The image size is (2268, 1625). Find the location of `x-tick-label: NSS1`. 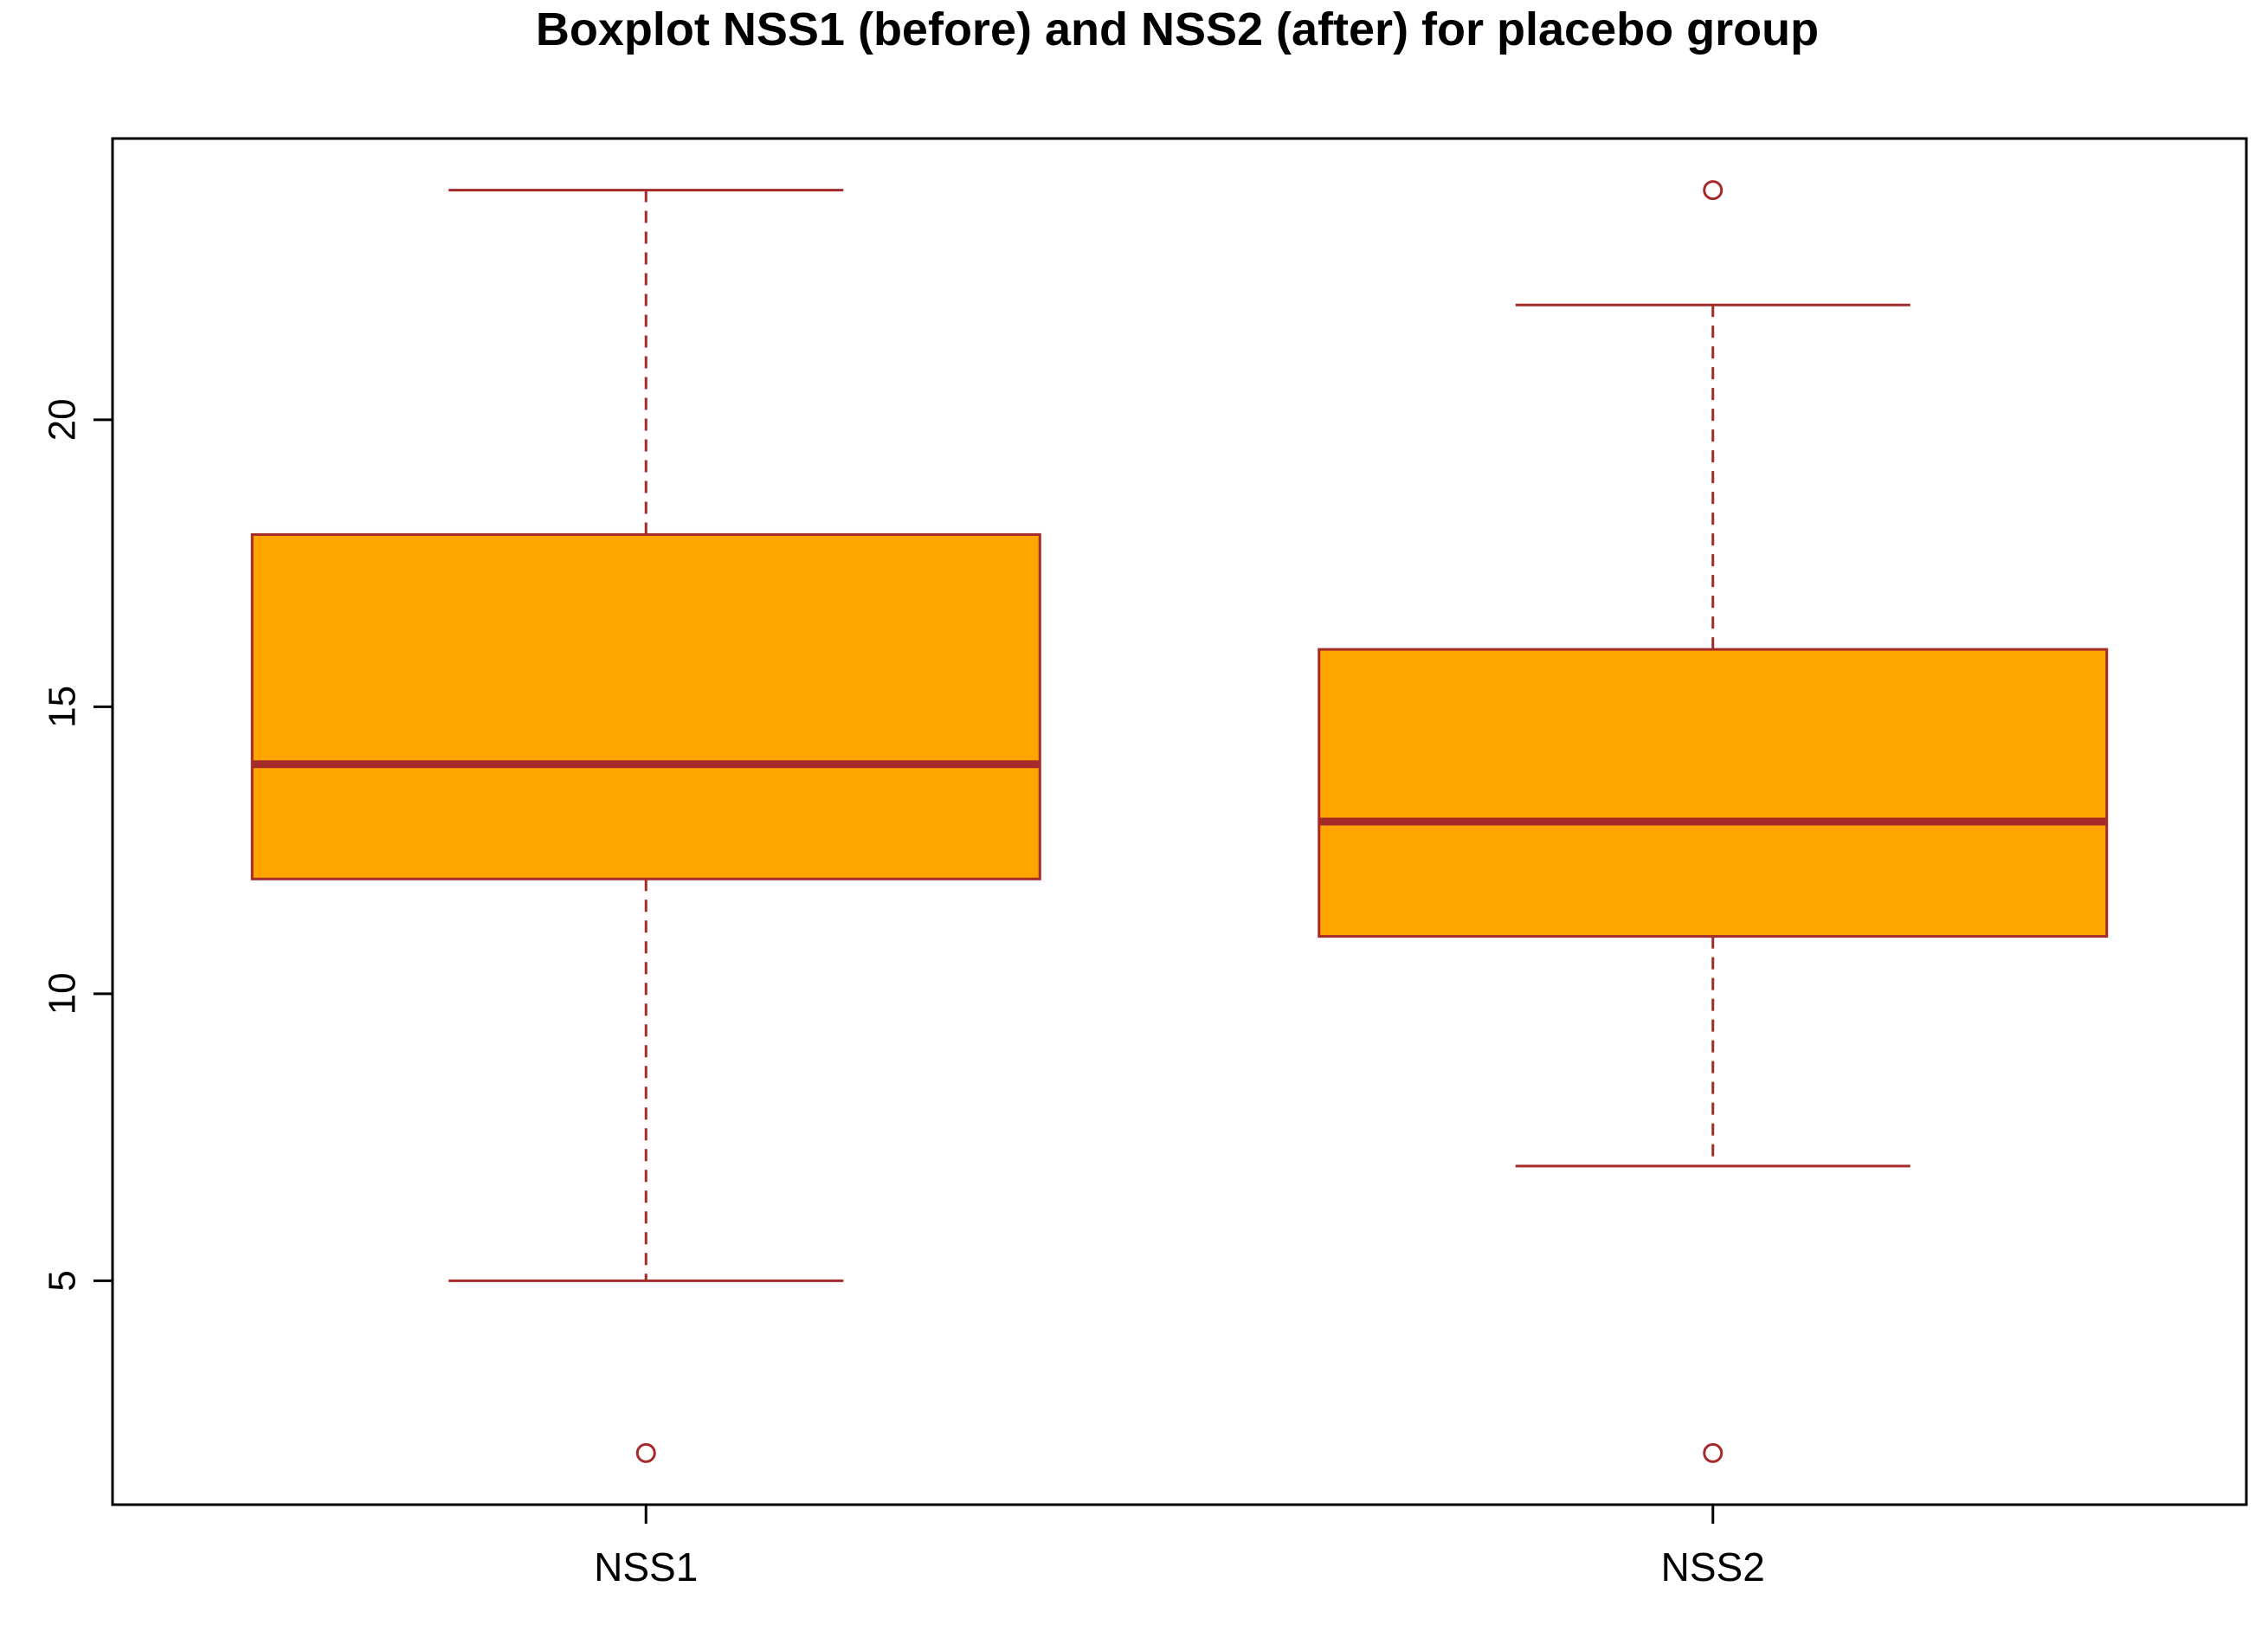

x-tick-label: NSS1 is located at coordinates (646, 1567).